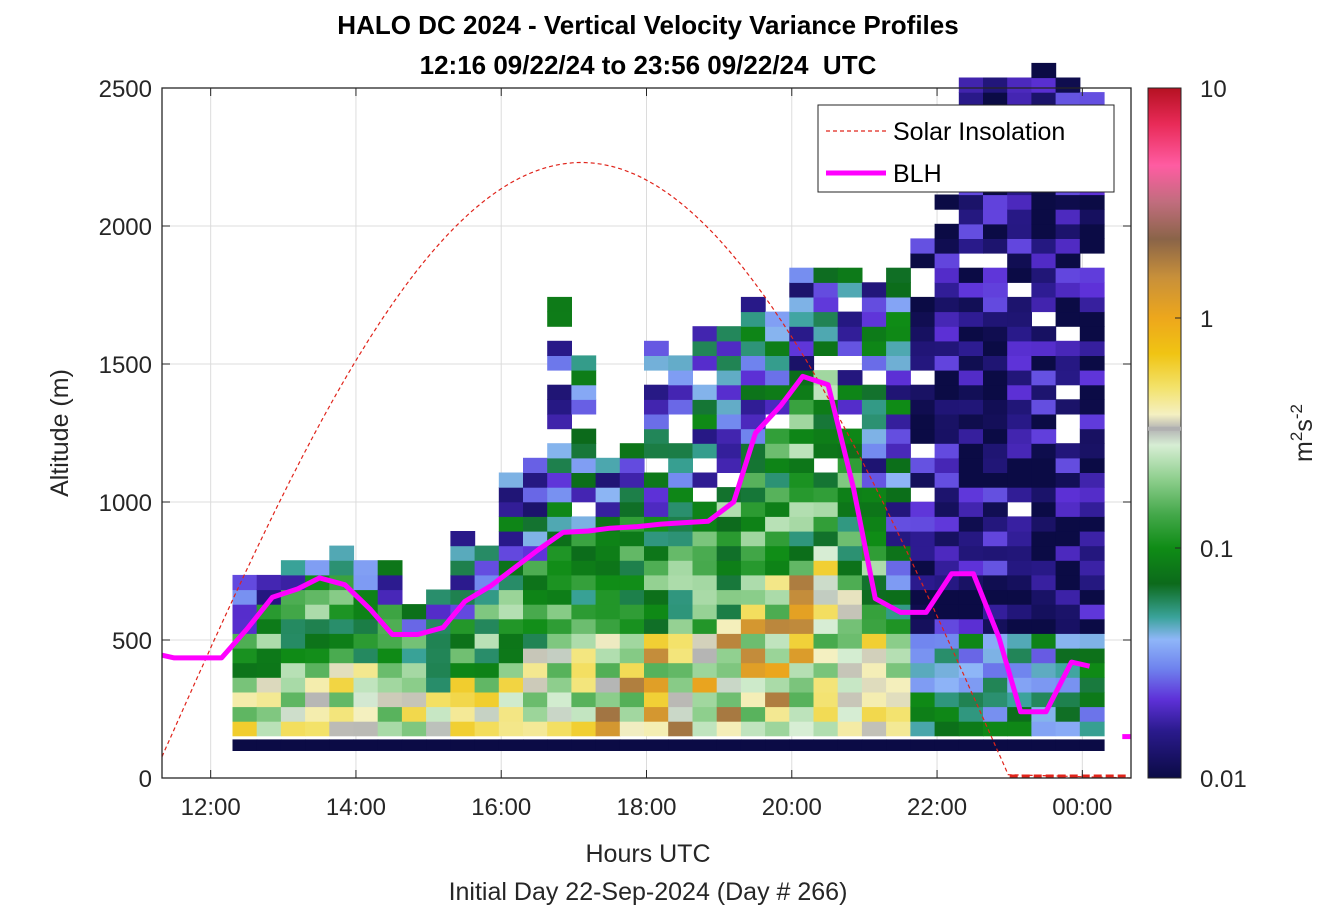 This screenshot has width=1343, height=911. What do you see at coordinates (1164, 428) in the screenshot?
I see `colorbar-marker` at bounding box center [1164, 428].